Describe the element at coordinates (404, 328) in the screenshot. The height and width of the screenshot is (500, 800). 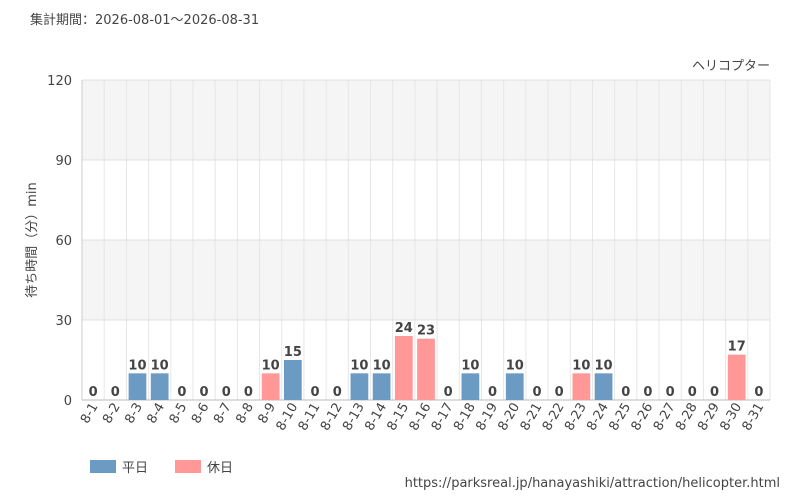
I see `data-label: 24` at that location.